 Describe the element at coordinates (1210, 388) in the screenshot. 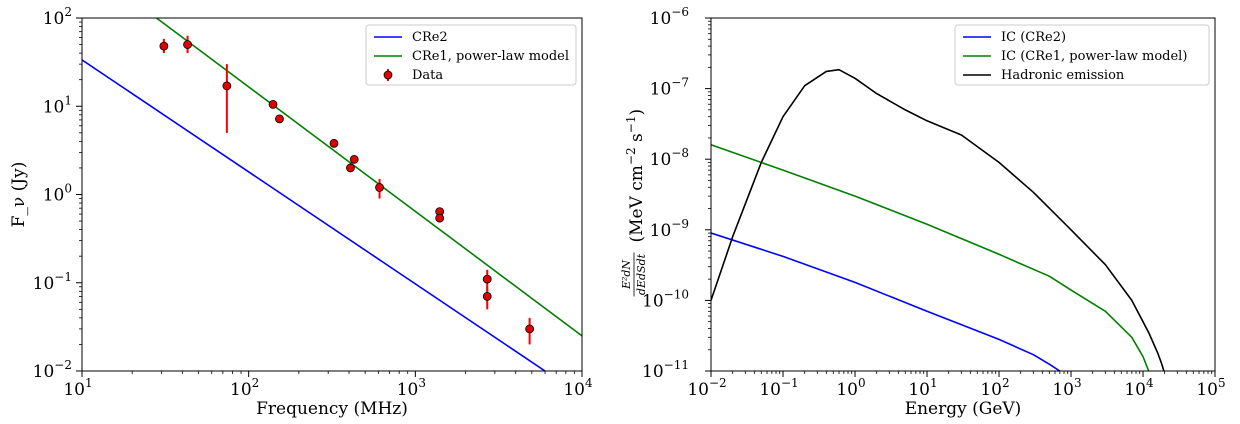

I see `x-tick-label: 10⁵` at that location.